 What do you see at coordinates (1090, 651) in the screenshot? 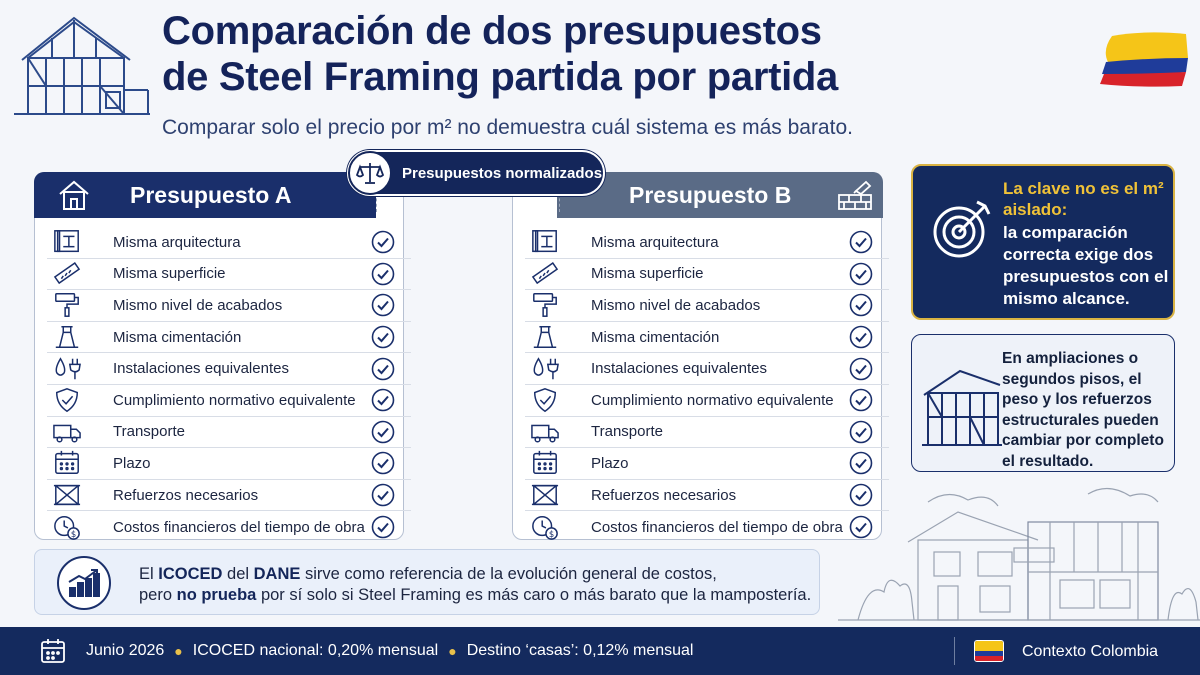
I see `footer-country: Contexto Colombia` at bounding box center [1090, 651].